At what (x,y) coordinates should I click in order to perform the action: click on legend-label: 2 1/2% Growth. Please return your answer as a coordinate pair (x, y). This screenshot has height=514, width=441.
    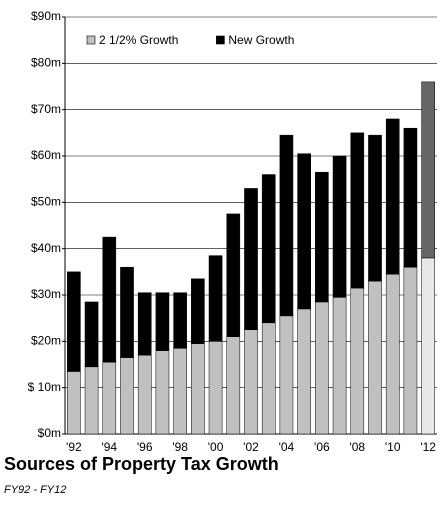
    Looking at the image, I should click on (138, 40).